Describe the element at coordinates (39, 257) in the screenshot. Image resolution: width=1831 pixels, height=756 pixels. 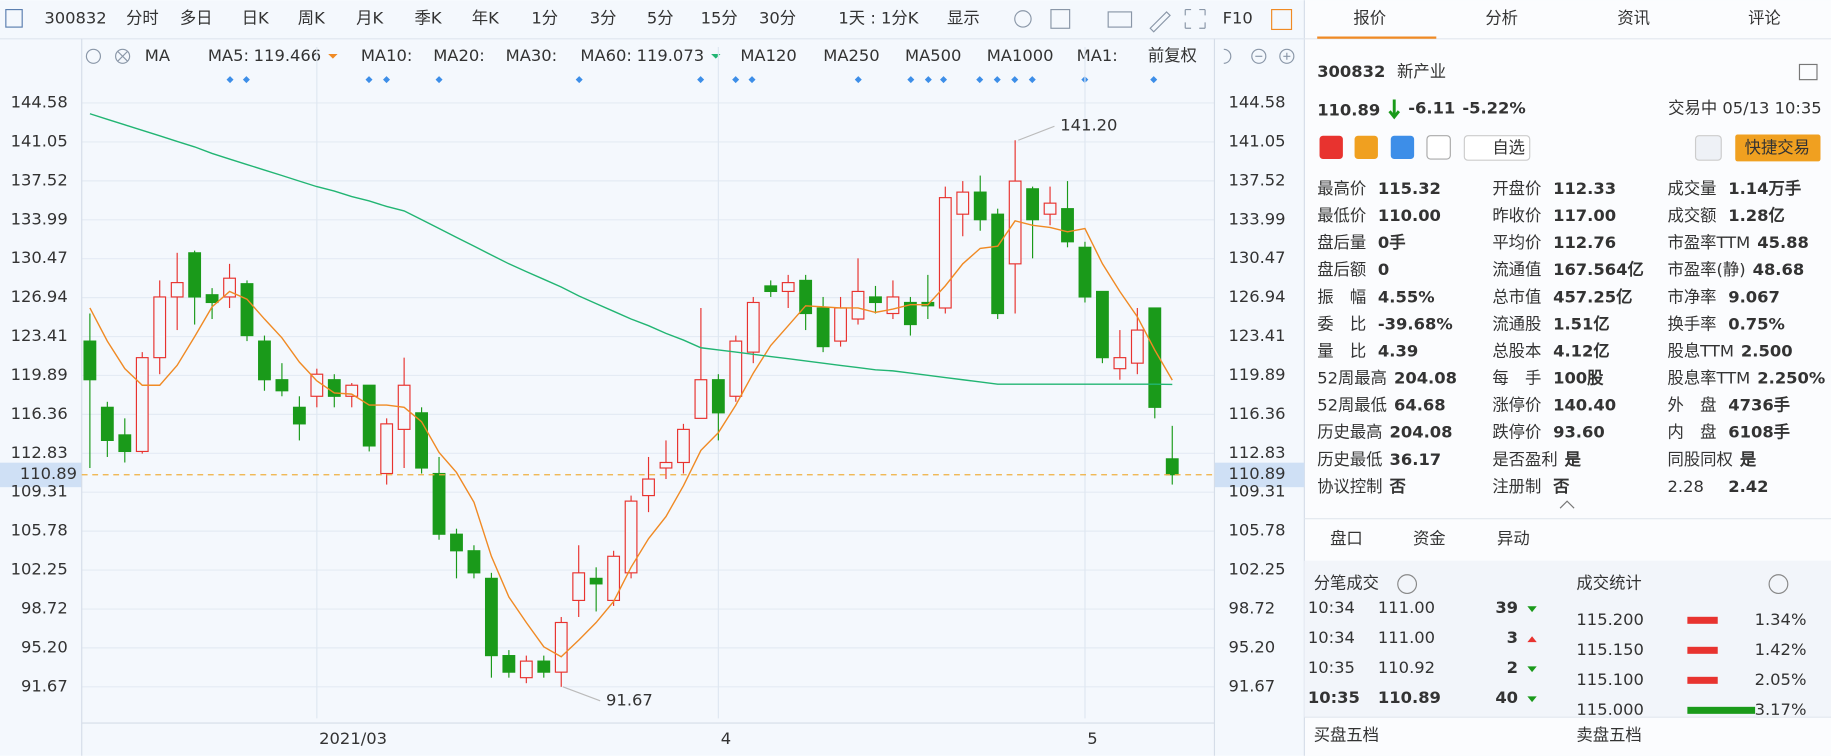
I see `y-tick-label: 130.47` at that location.